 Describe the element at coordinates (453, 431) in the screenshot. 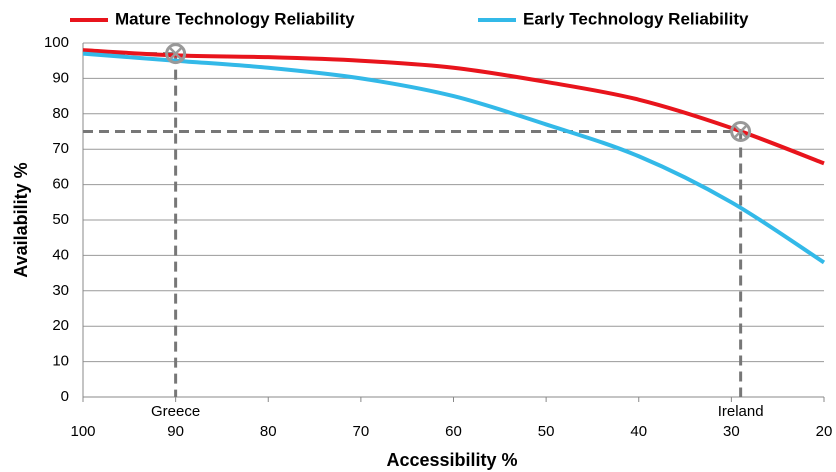

I see `x-tick-label: 60` at that location.